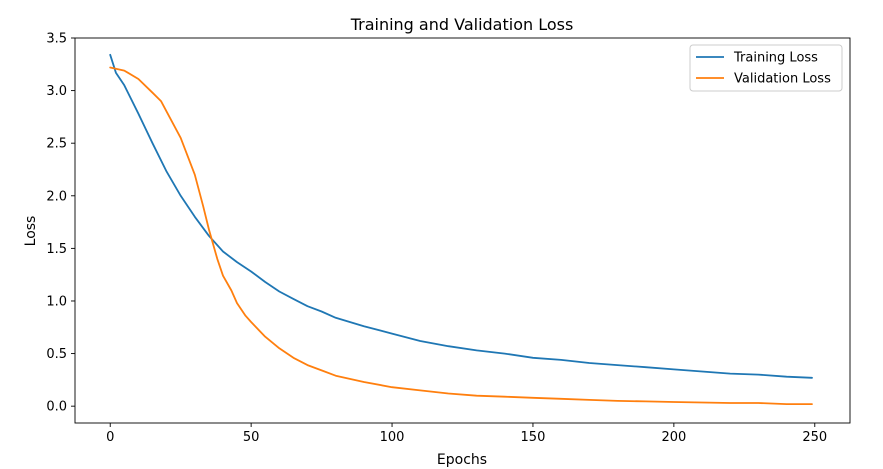 The image size is (883, 469). What do you see at coordinates (782, 79) in the screenshot?
I see `legend-label: Validation Loss` at bounding box center [782, 79].